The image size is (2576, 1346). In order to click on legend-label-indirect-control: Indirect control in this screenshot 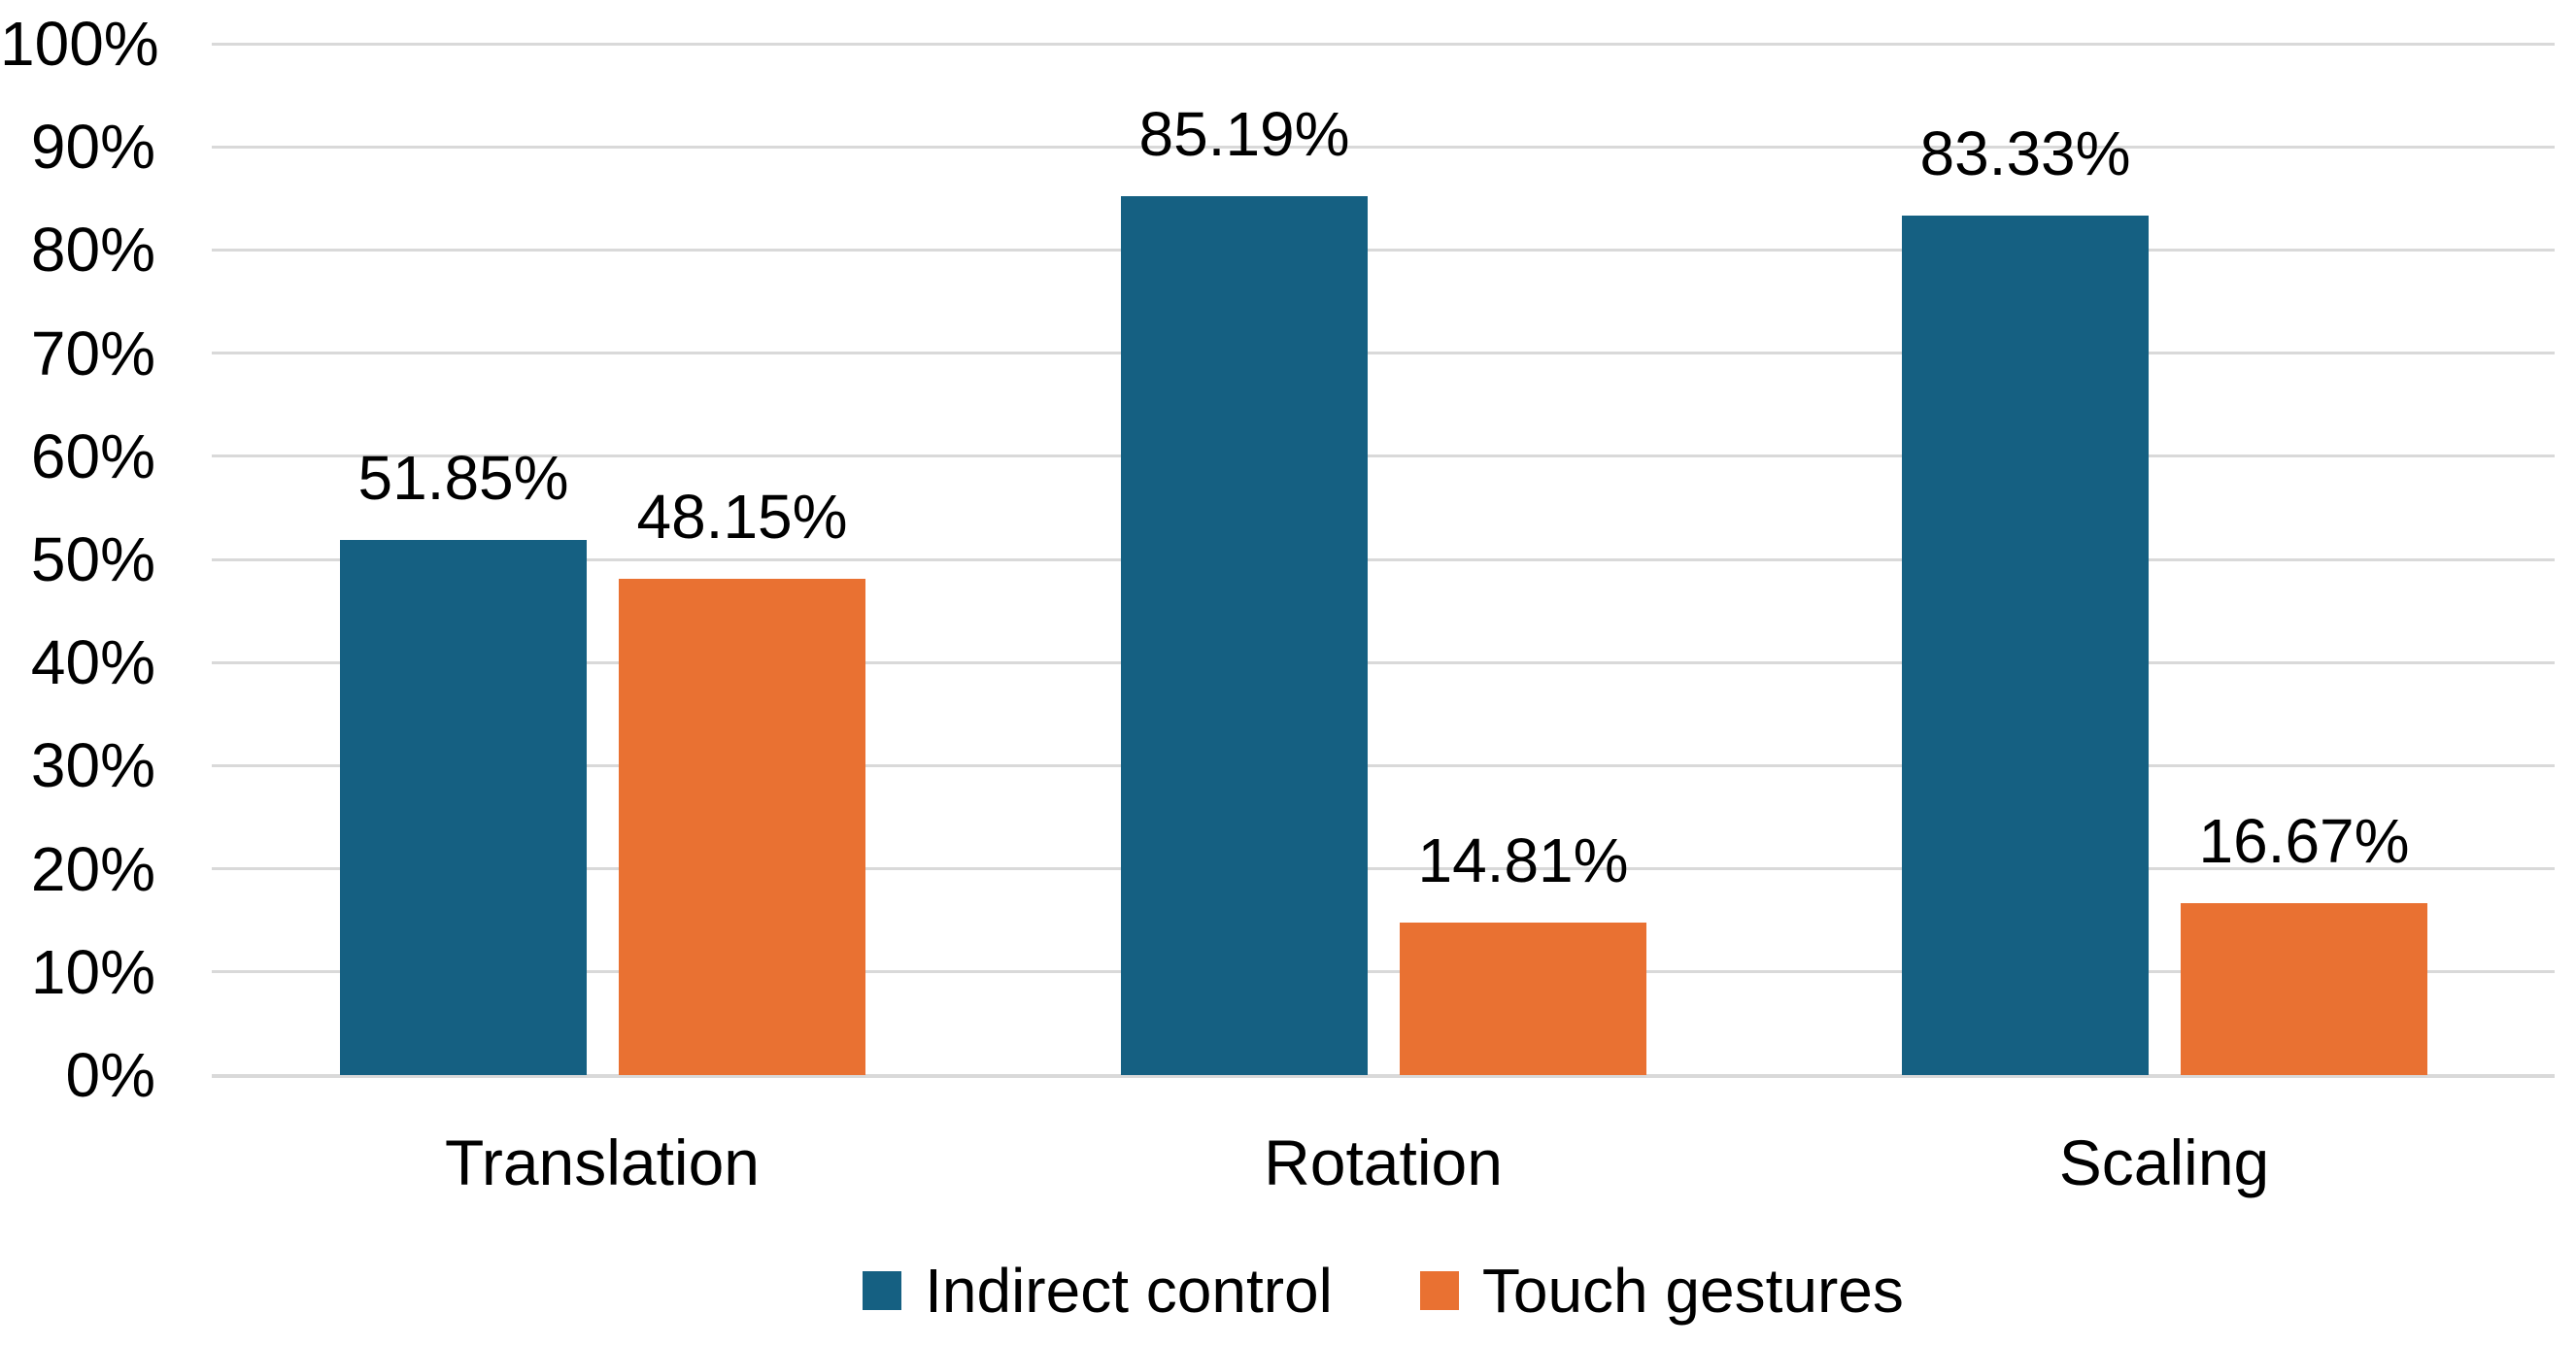, I will do `click(1129, 1291)`.